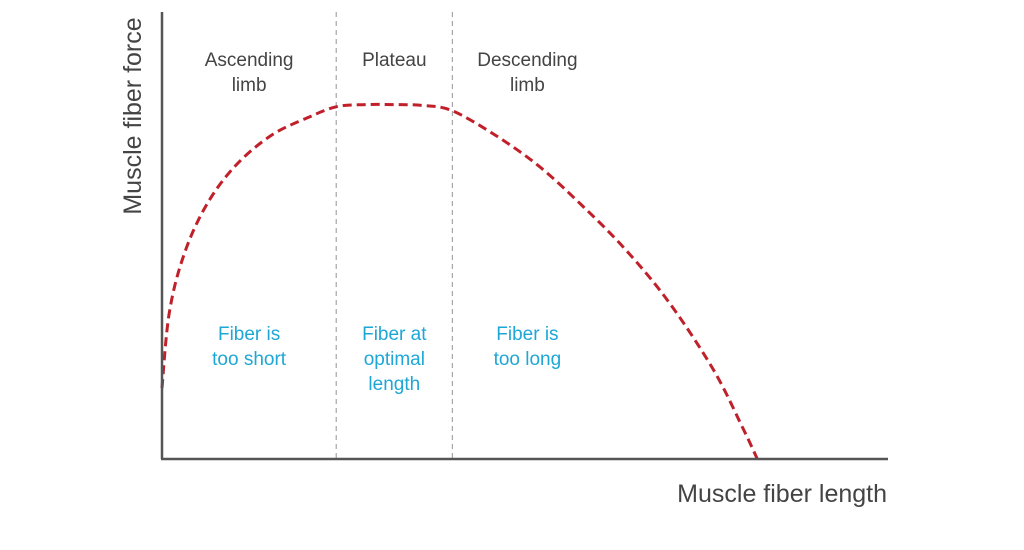  Describe the element at coordinates (394, 235) in the screenshot. I see `region-dividers` at that location.